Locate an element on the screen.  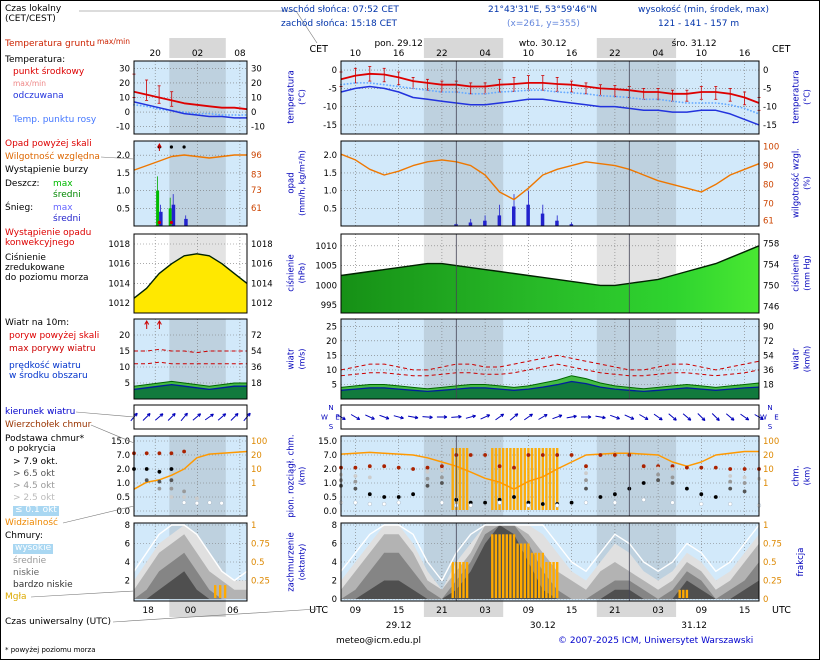
svg-text: 25 is located at coordinates (331, 327).